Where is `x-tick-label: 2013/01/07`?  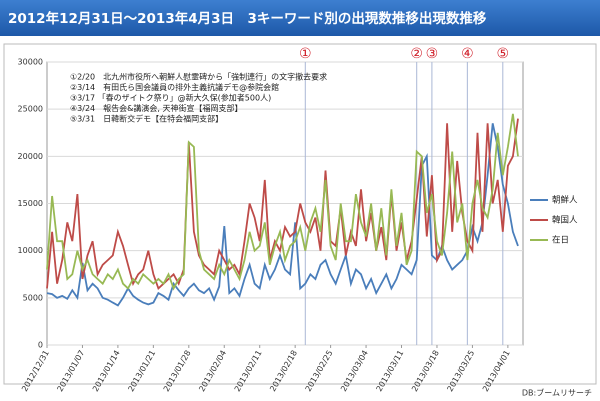 x-tick-label: 2013/01/07 is located at coordinates (70, 371).